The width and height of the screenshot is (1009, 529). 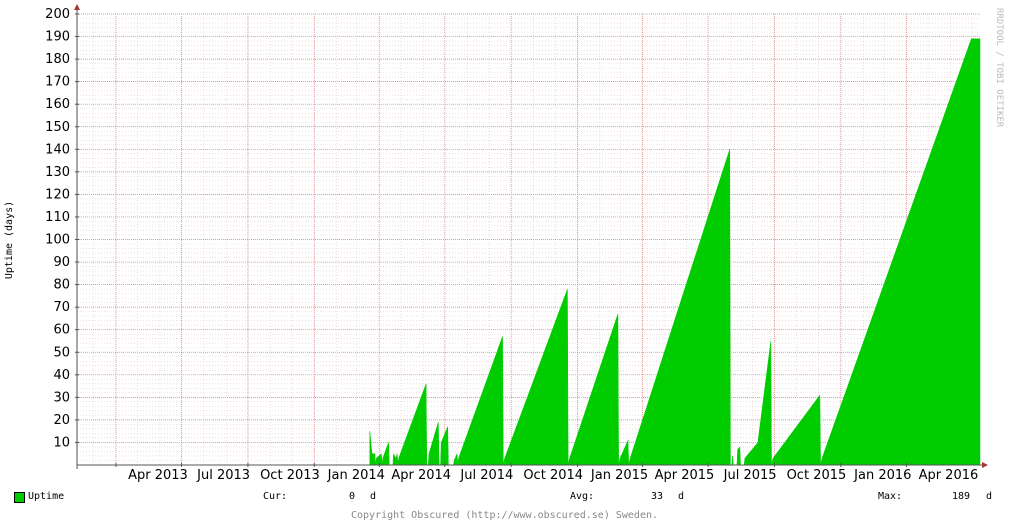 What do you see at coordinates (275, 496) in the screenshot?
I see `legend-cur-label: Cur:` at bounding box center [275, 496].